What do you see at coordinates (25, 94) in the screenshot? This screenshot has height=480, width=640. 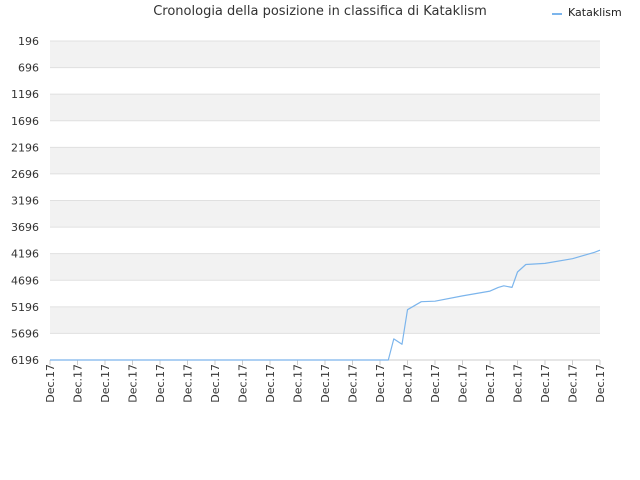 I see `y-tick-label: 1196` at bounding box center [25, 94].